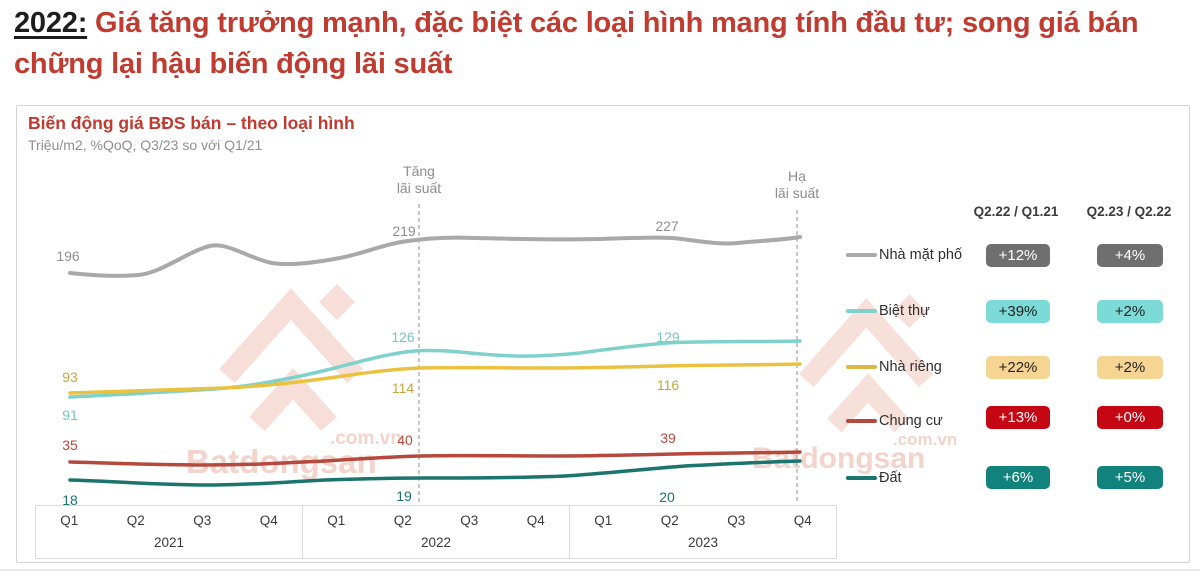 The image size is (1200, 574). I want to click on value-label: 219, so click(404, 231).